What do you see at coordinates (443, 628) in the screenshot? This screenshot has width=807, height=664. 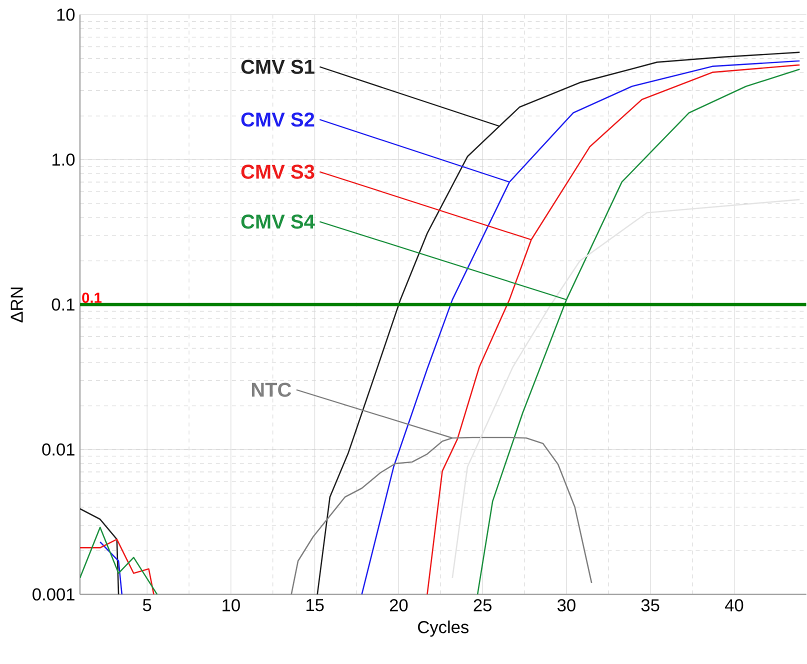 I see `x-axis-title: Cycles` at bounding box center [443, 628].